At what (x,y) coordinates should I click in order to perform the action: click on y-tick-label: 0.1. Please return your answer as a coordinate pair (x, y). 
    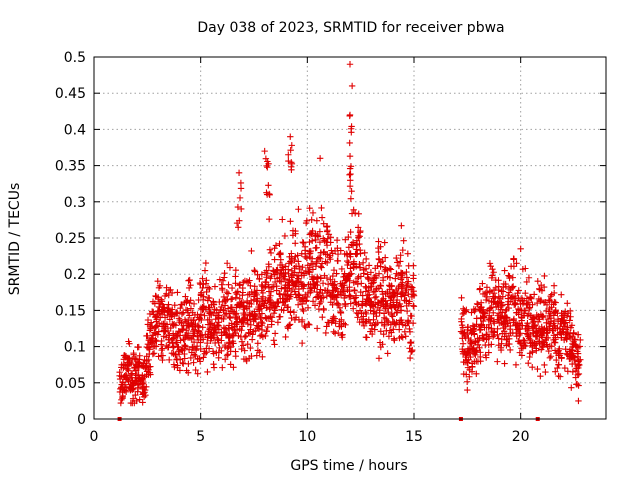
    Looking at the image, I should click on (75, 348).